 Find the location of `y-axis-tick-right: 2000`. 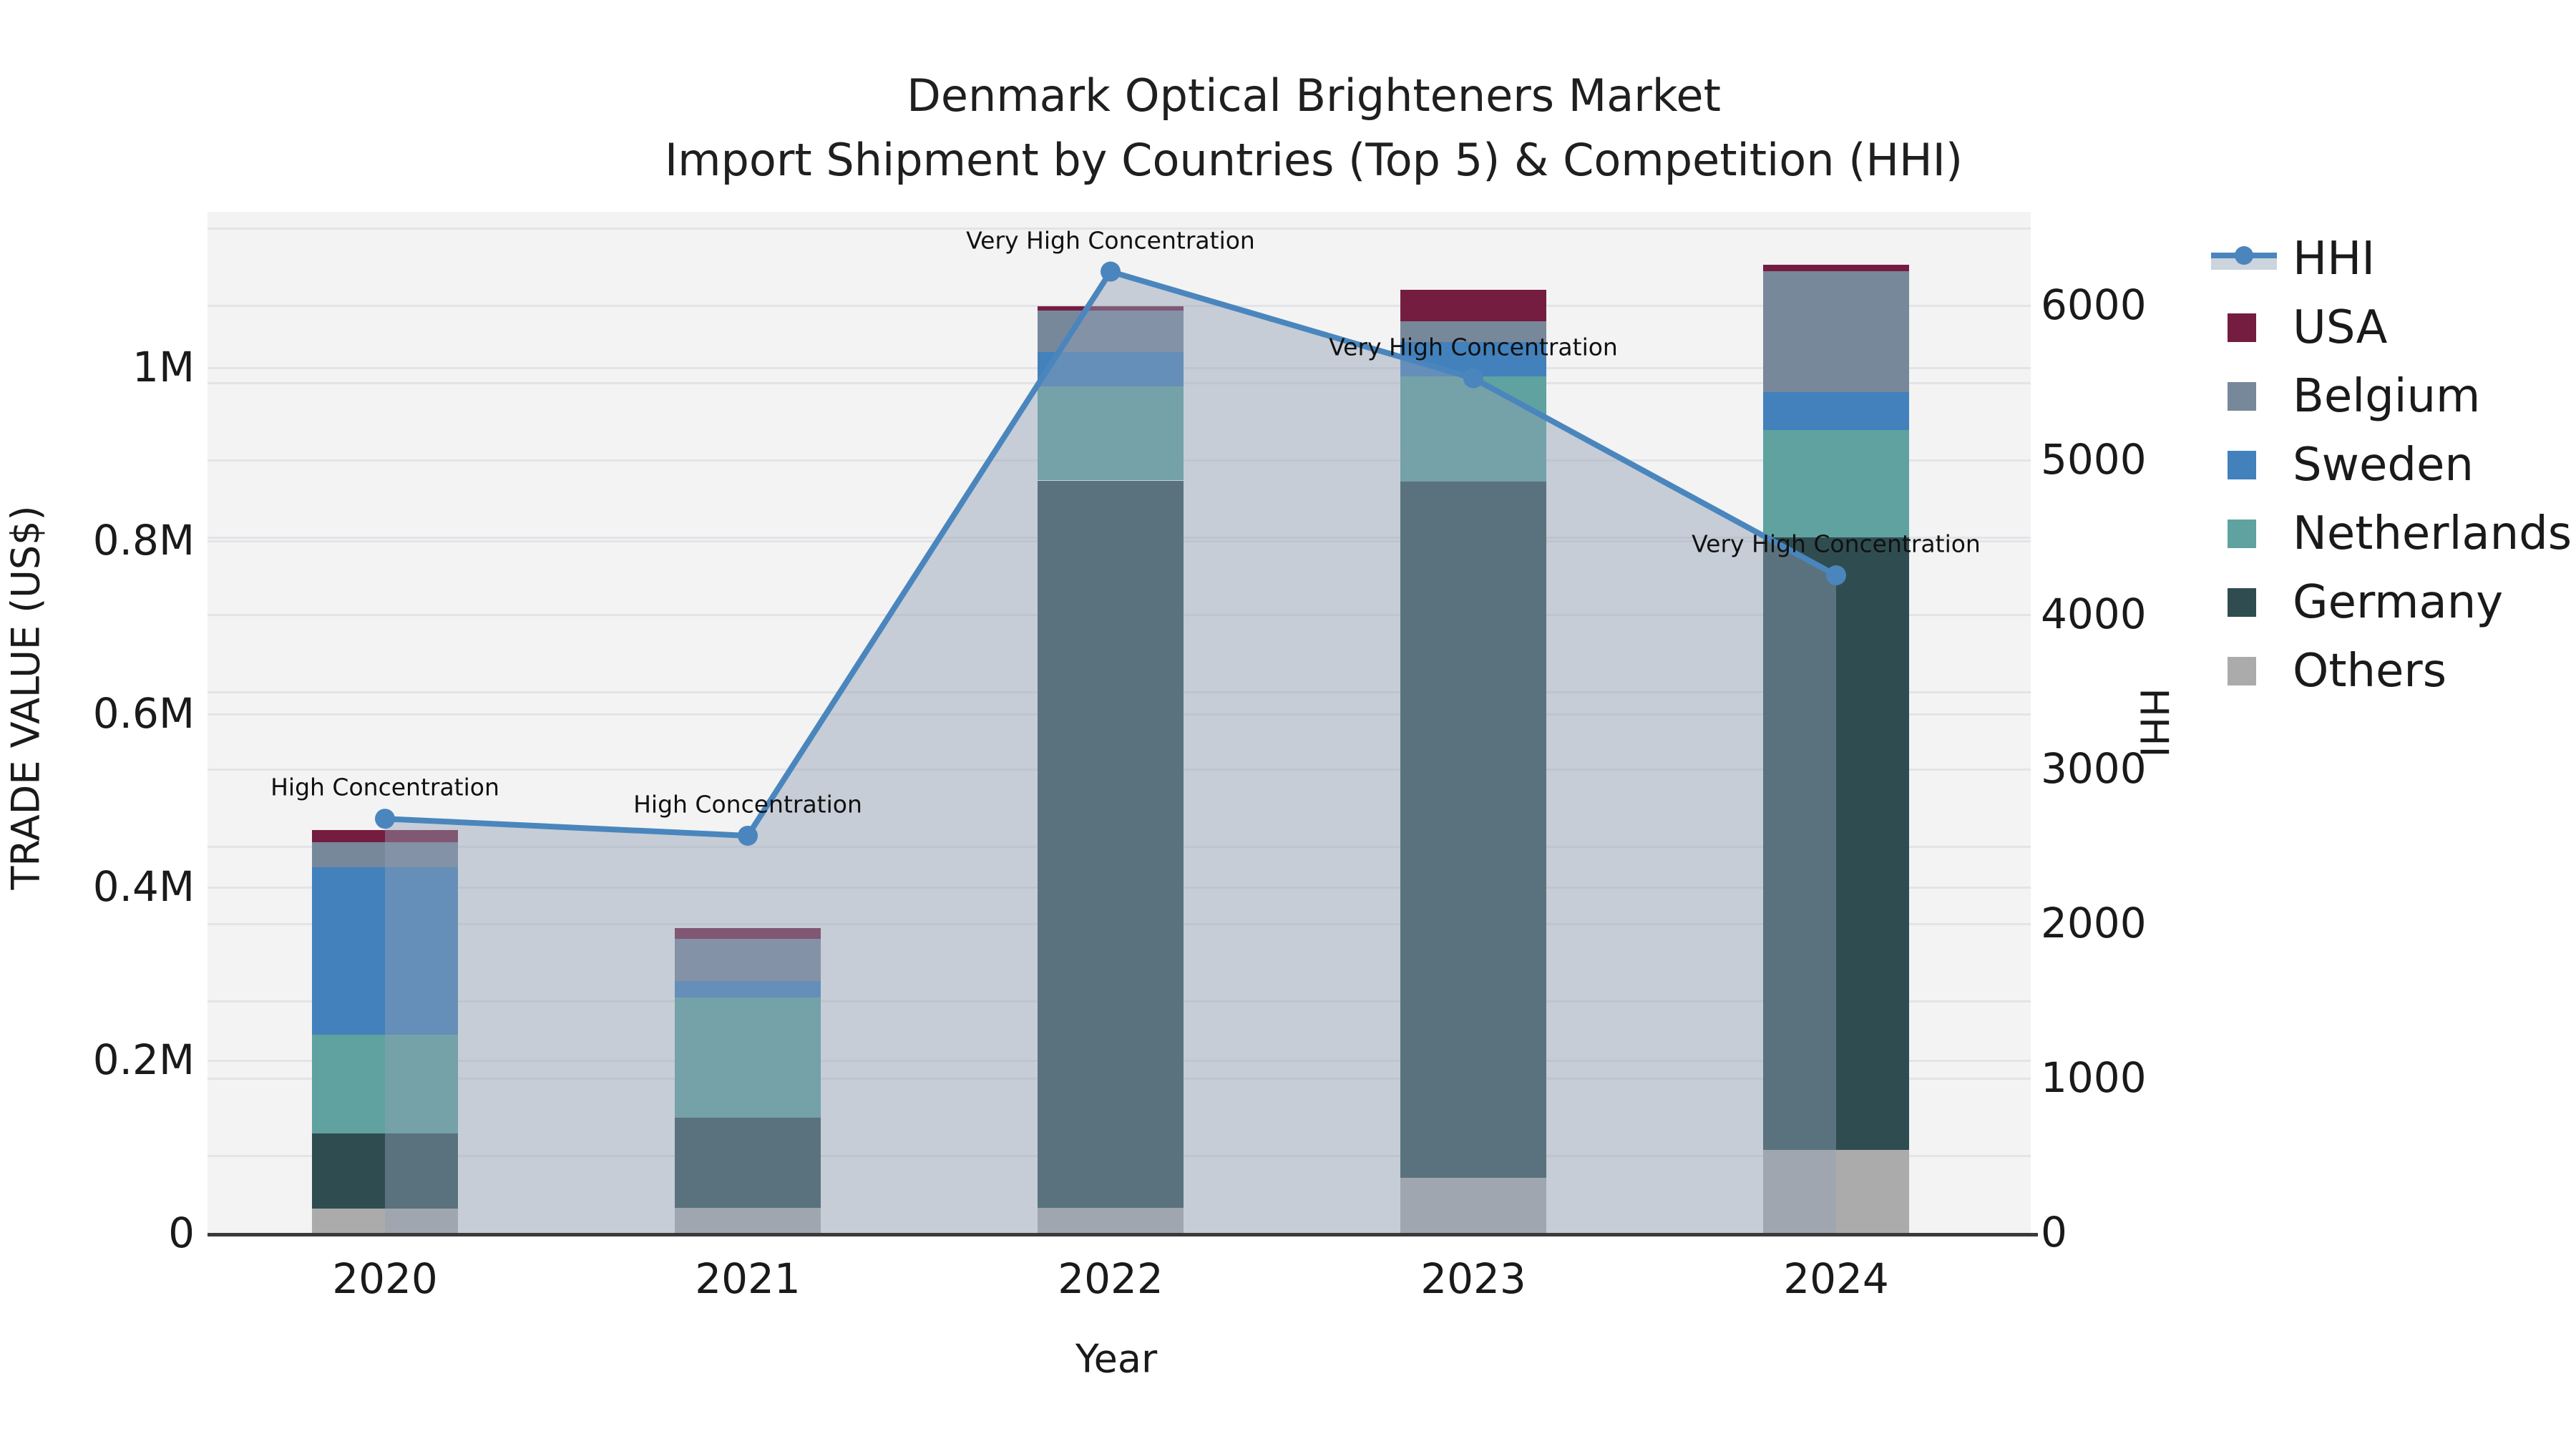

y-axis-tick-right: 2000 is located at coordinates (2094, 923).